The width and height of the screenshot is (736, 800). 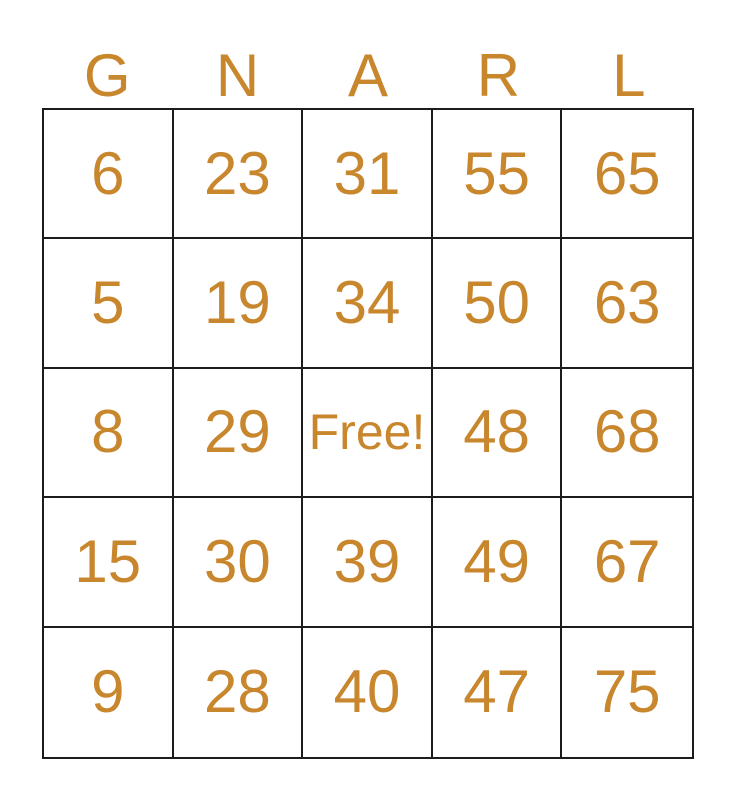 What do you see at coordinates (497, 304) in the screenshot?
I see `bingo-cell-r2c4: 50` at bounding box center [497, 304].